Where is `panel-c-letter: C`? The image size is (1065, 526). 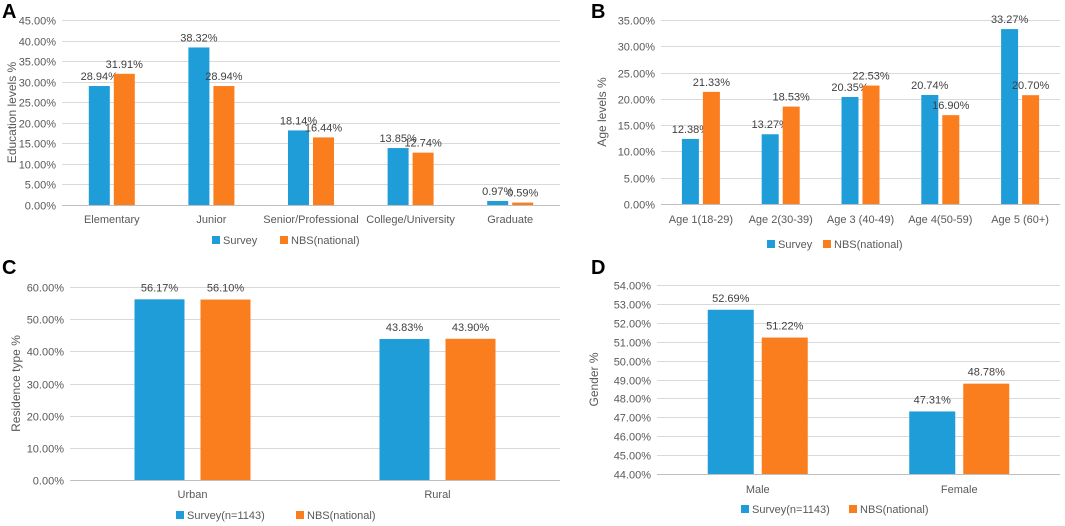
panel-c-letter: C is located at coordinates (9, 268).